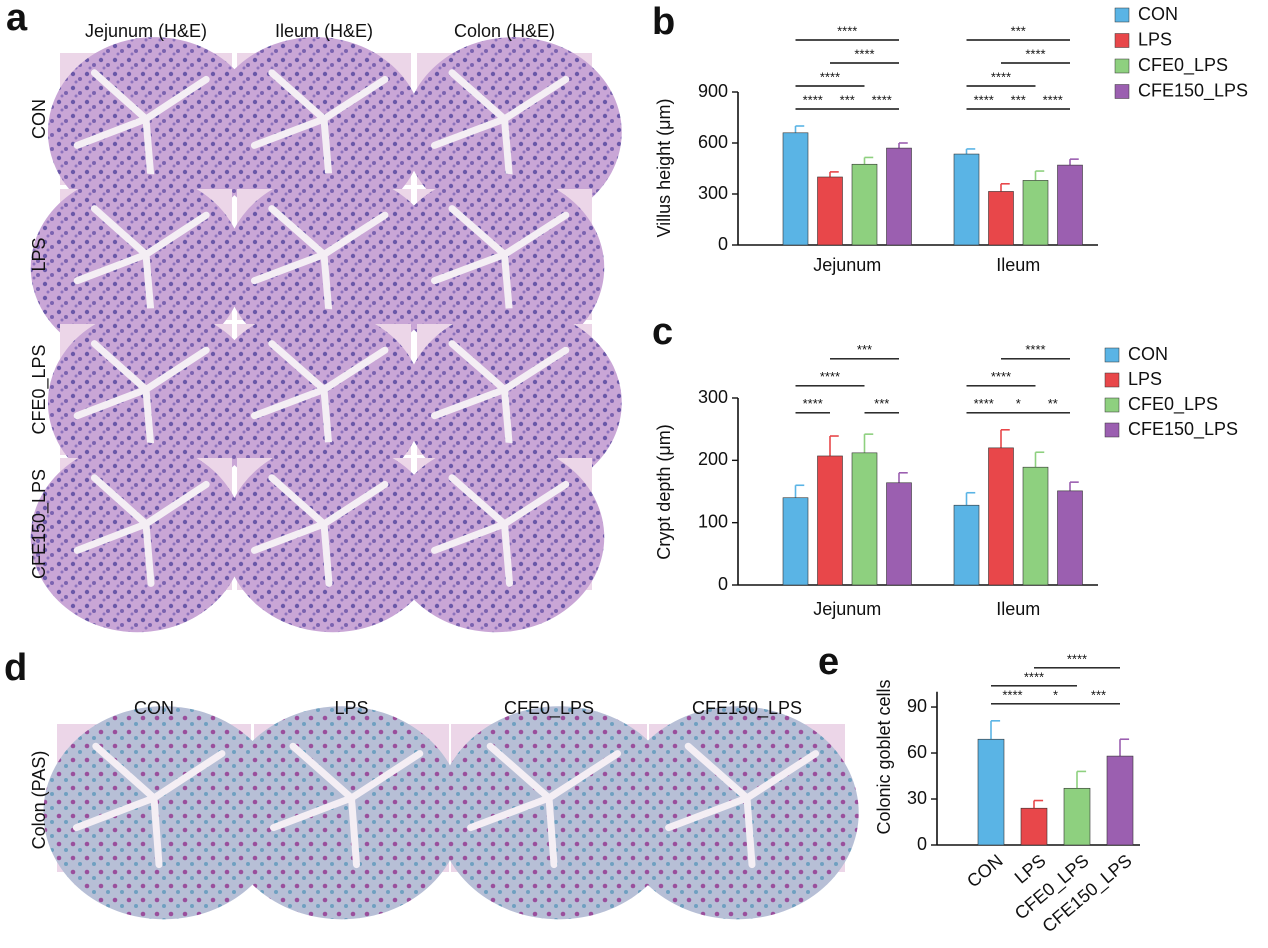 Image resolution: width=1268 pixels, height=948 pixels. Describe the element at coordinates (15, 668) in the screenshot. I see `panel-label: d` at that location.